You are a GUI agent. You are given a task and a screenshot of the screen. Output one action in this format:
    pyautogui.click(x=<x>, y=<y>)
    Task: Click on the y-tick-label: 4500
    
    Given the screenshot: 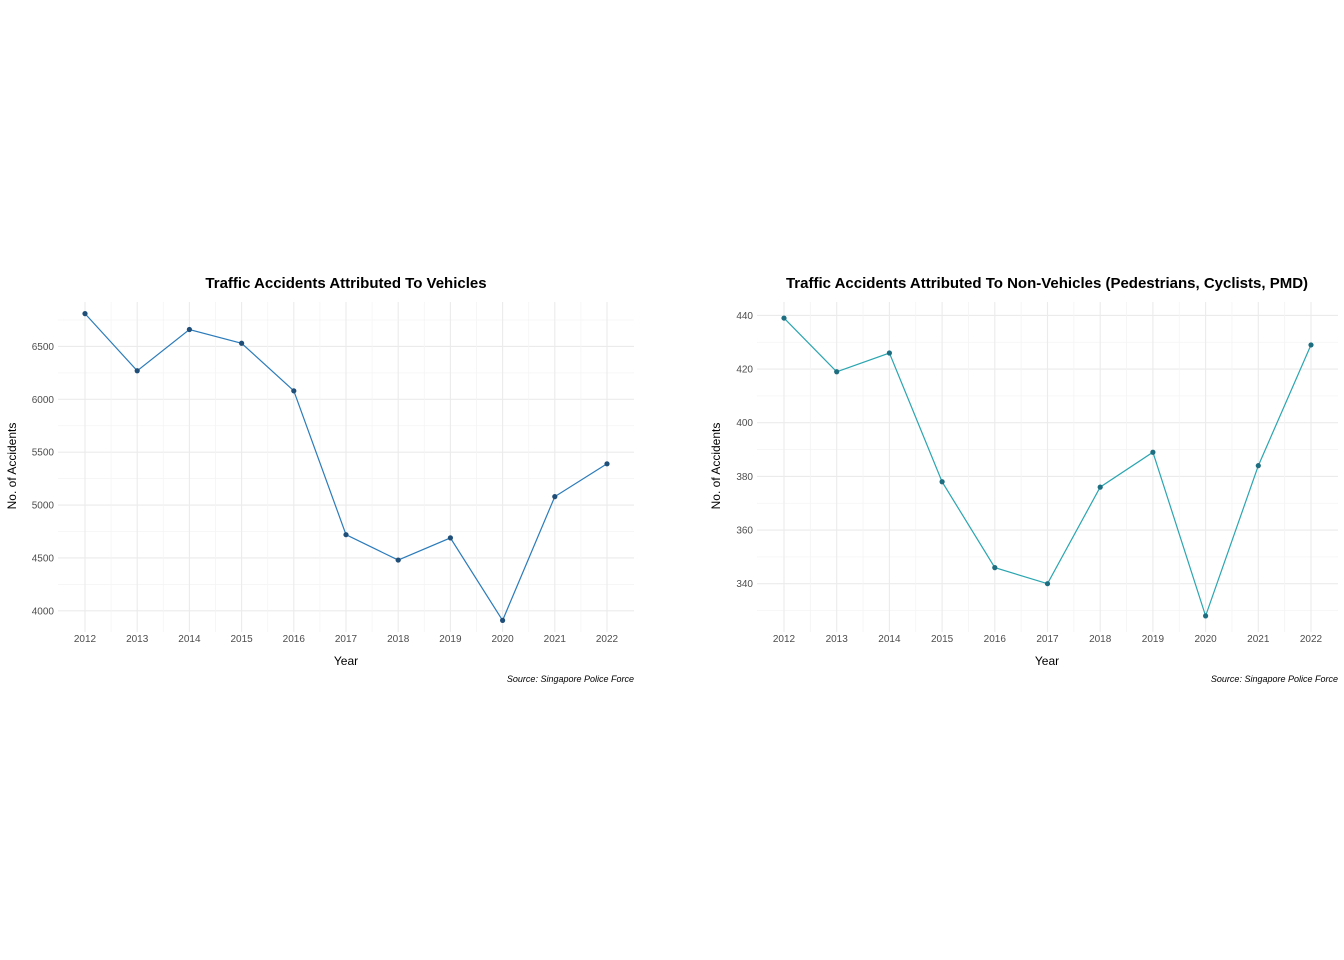 What is the action you would take?
    pyautogui.click(x=43, y=558)
    